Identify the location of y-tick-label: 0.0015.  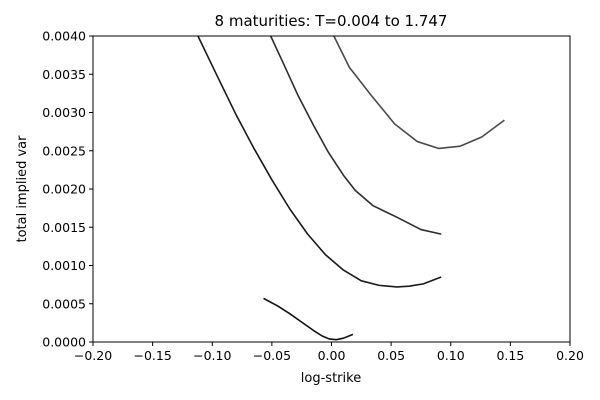
(64, 227).